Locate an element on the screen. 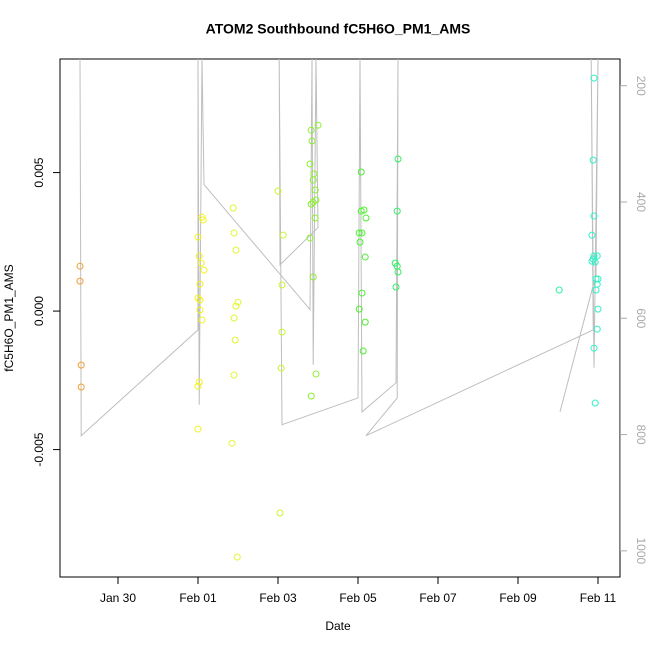  x-tick-label: Feb 01 is located at coordinates (198, 598).